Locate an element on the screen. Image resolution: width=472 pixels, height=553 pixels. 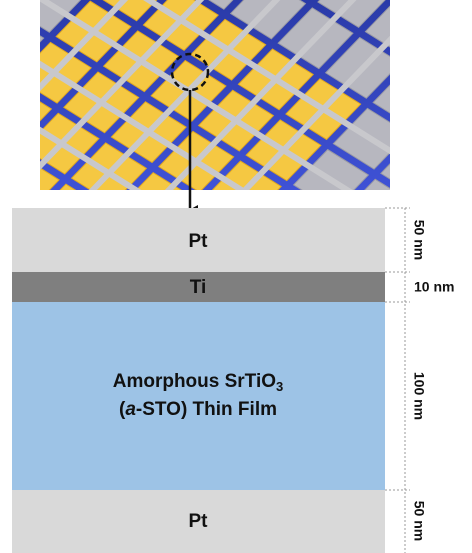
layer-ti is located at coordinates (198, 287).